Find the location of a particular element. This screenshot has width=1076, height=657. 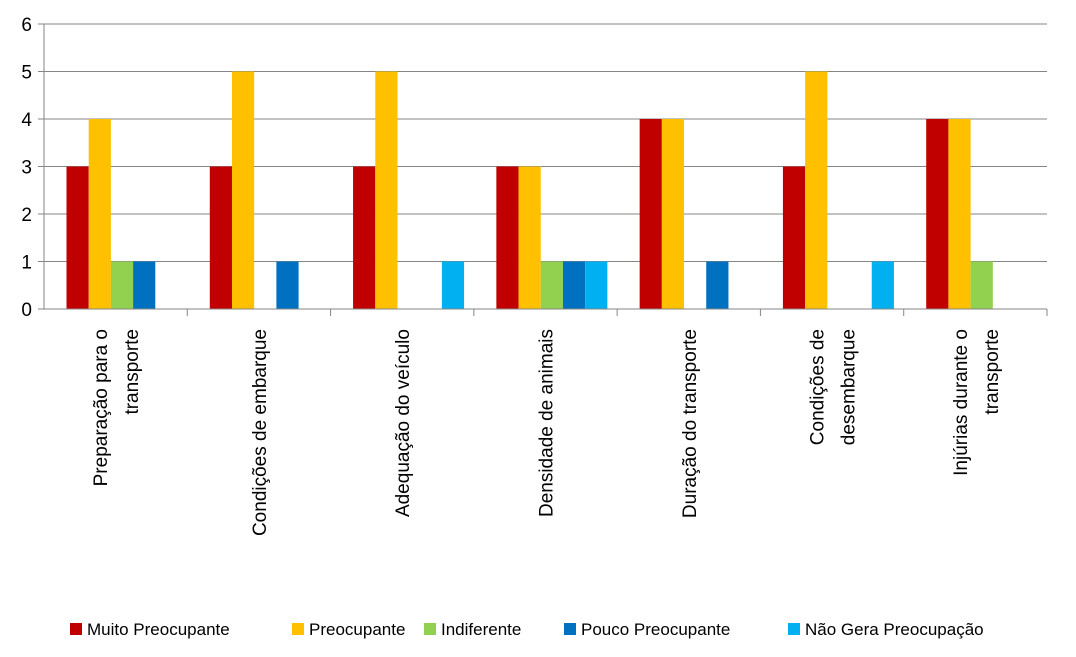

legend-label: Indiferente is located at coordinates (481, 629).